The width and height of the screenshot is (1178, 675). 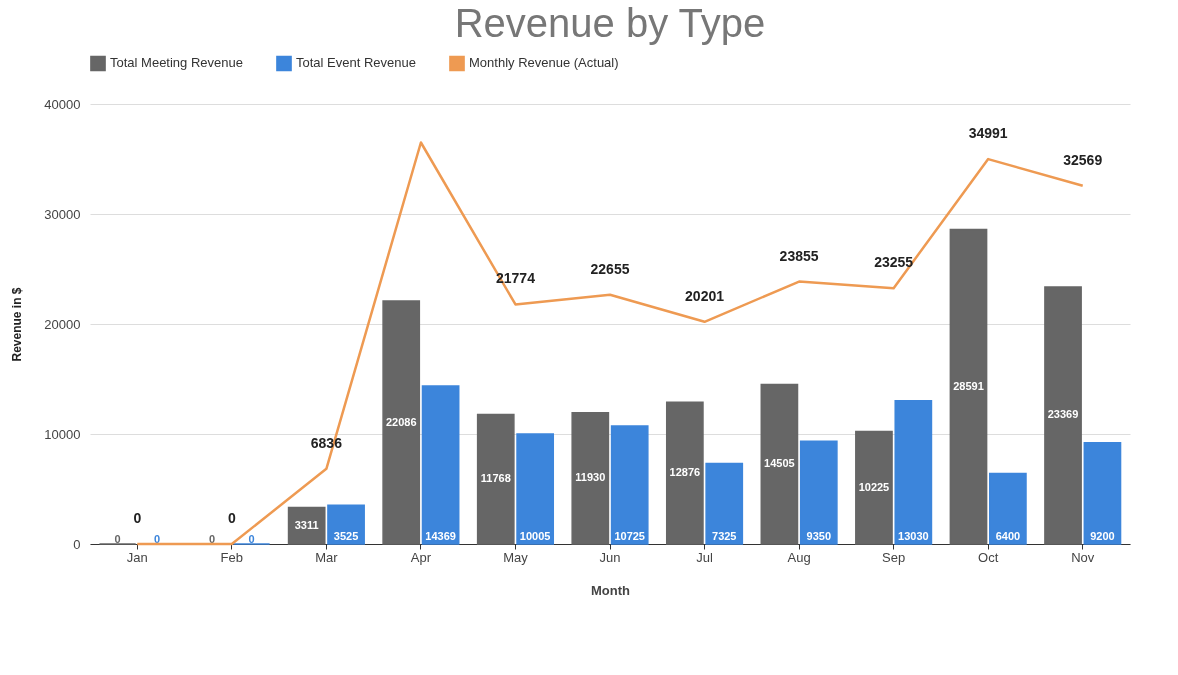 I want to click on data-label: 34991, so click(x=988, y=133).